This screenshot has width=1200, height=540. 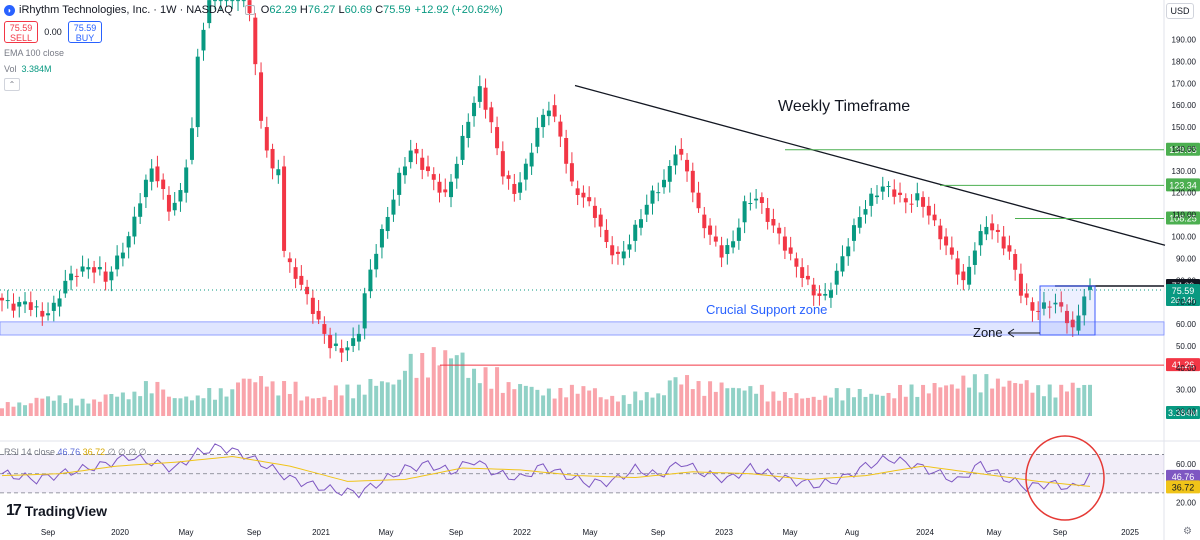 What do you see at coordinates (21, 32) in the screenshot?
I see `sell-button: 75.59 SELL` at bounding box center [21, 32].